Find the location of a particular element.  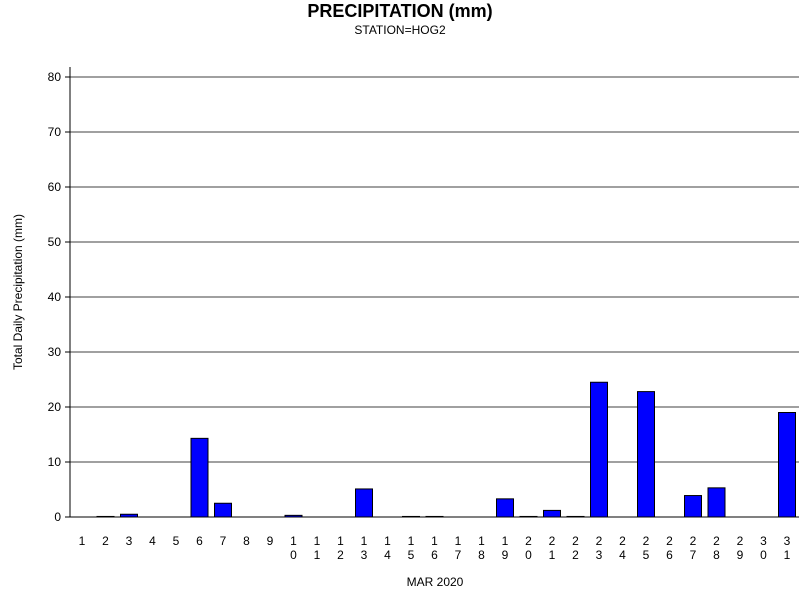

chart-title: PRECIPITATION (mm) is located at coordinates (400, 11).